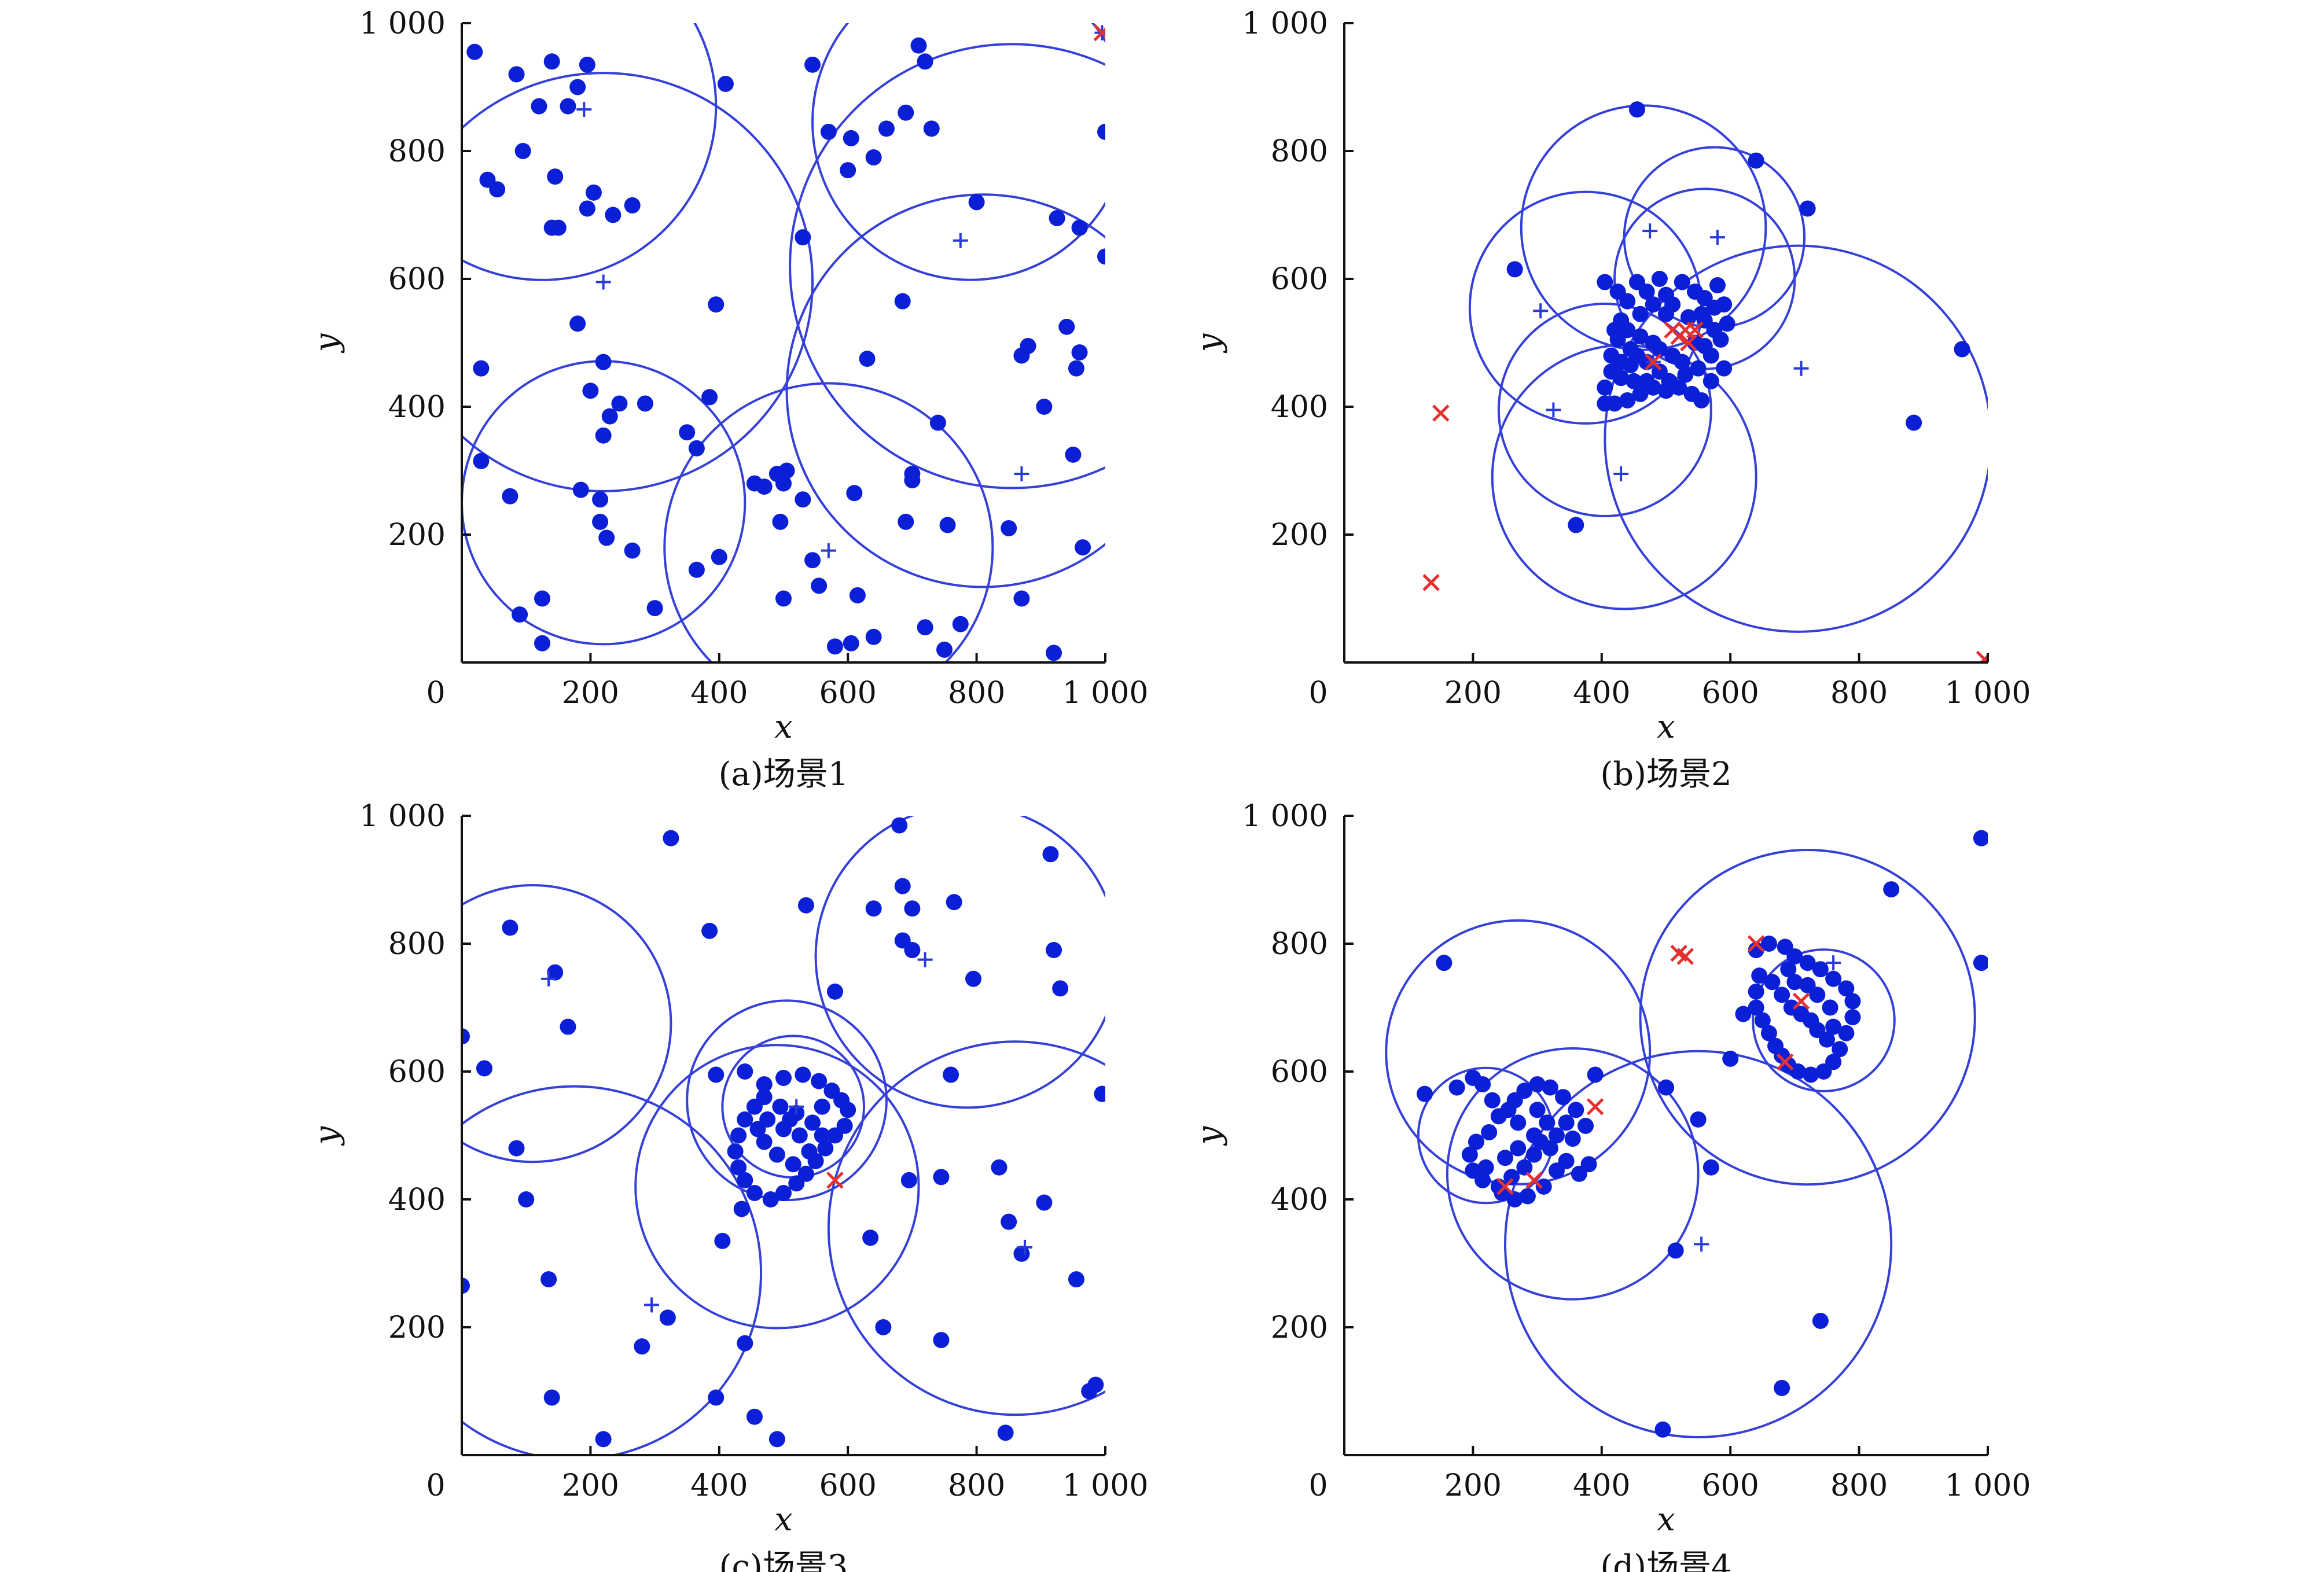  What do you see at coordinates (417, 535) in the screenshot?
I see `y-tick-label: 200` at bounding box center [417, 535].